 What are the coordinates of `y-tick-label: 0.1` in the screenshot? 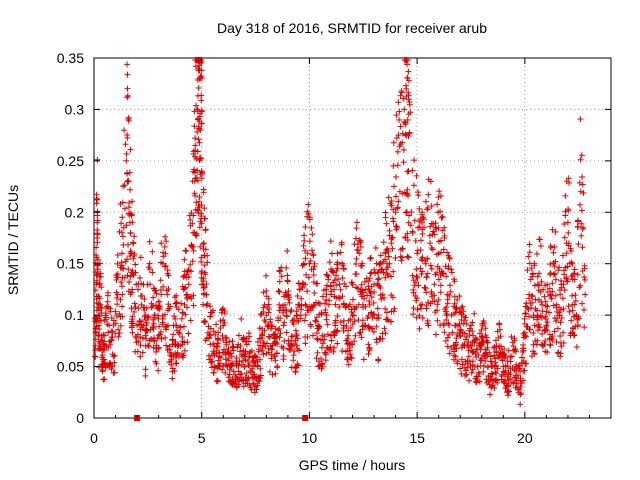 It's located at (75, 315).